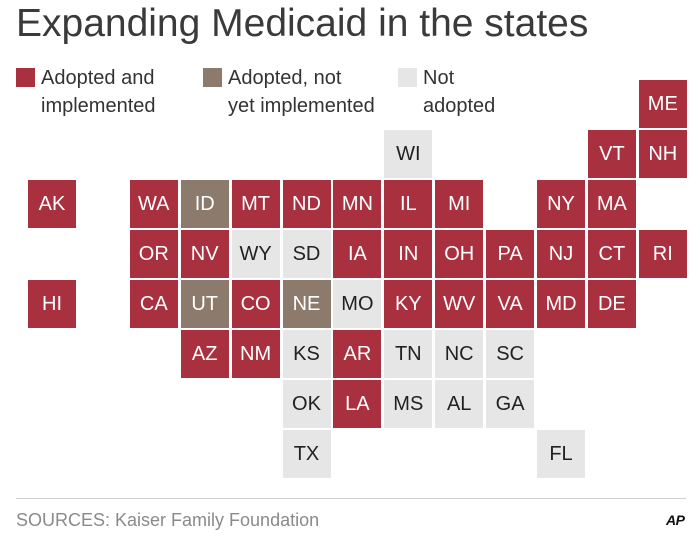 The image size is (700, 540). What do you see at coordinates (510, 354) in the screenshot?
I see `state-tile-sc: SC` at bounding box center [510, 354].